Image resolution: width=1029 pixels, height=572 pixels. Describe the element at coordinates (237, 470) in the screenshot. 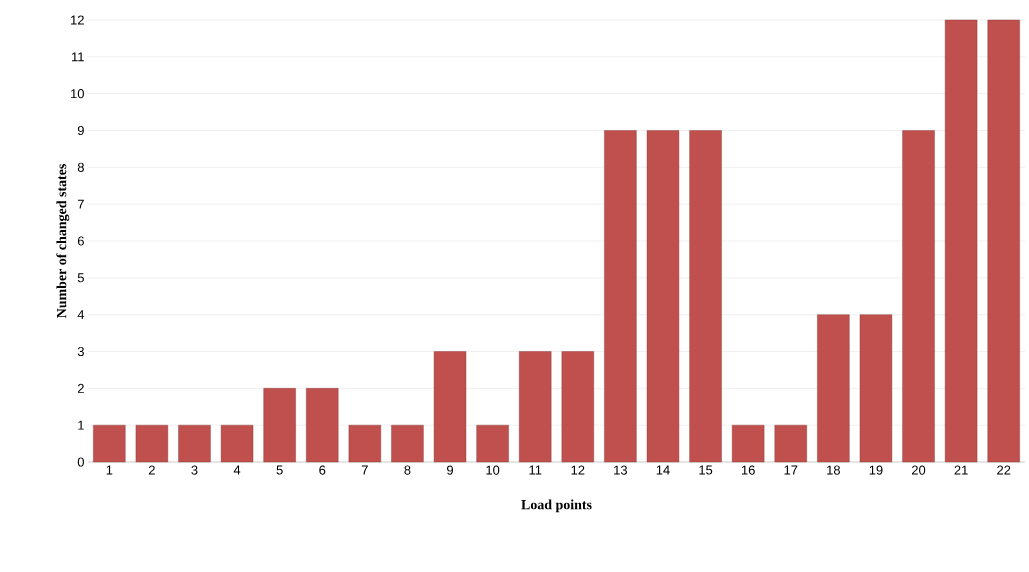

I see `x-tick-label: 4` at that location.